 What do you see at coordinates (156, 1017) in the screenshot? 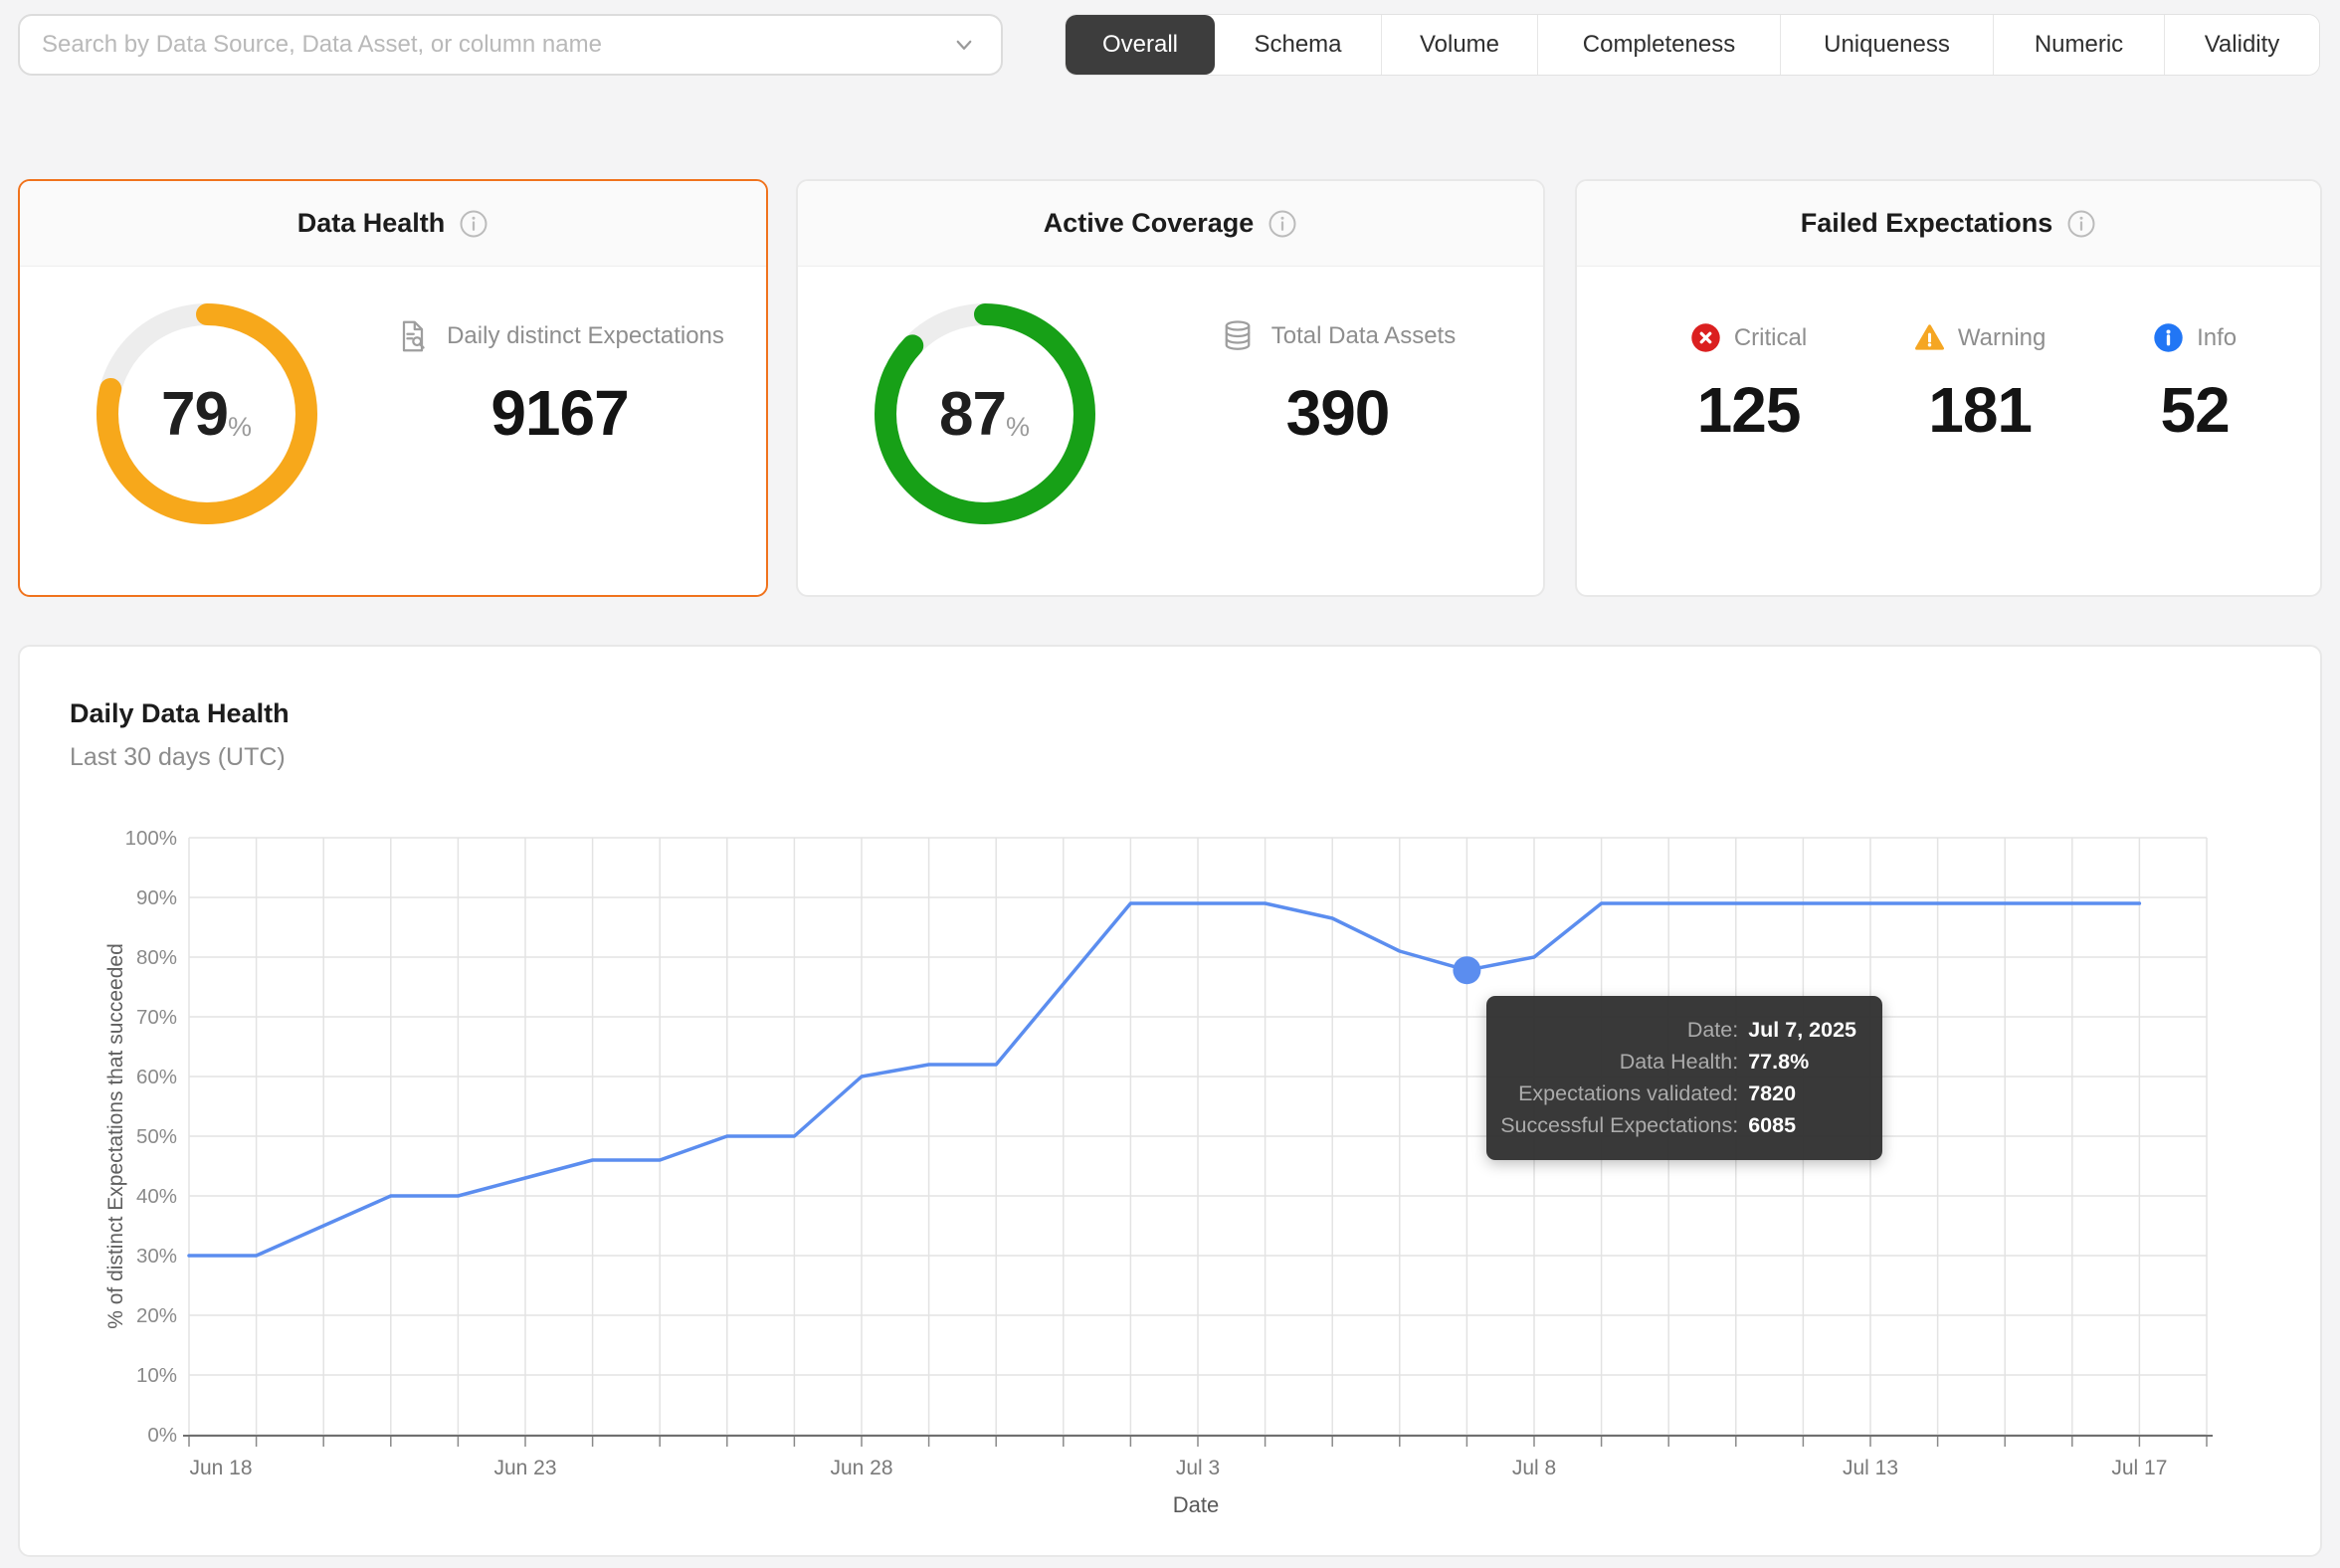
I see `svg-text: 70%` at bounding box center [156, 1017].